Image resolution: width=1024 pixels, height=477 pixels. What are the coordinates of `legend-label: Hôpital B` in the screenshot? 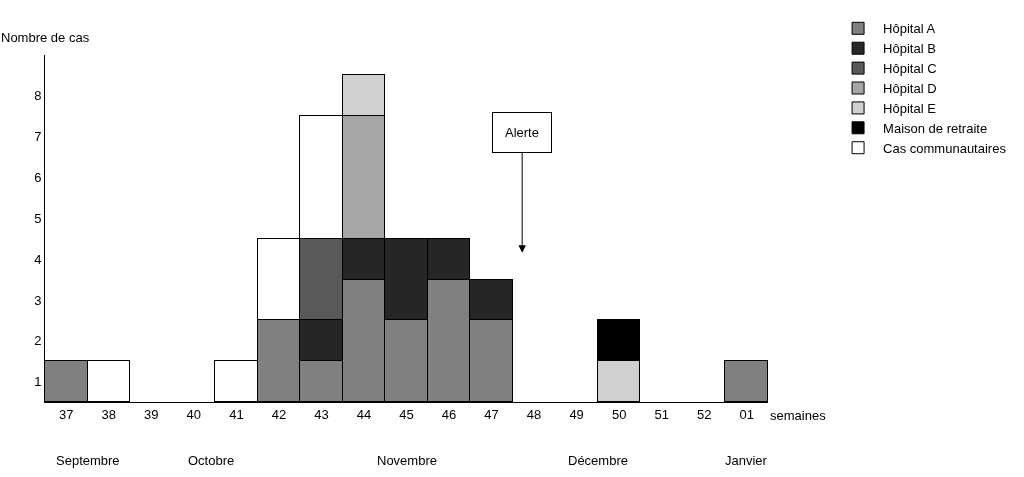 It's located at (909, 49).